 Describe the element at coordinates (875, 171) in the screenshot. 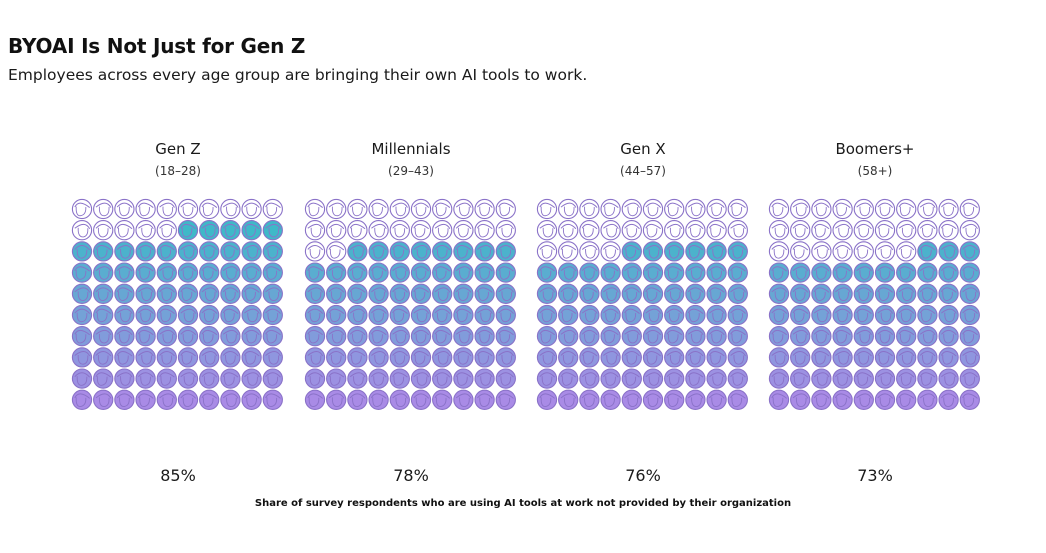

I see `group-age-range: (58+)` at that location.